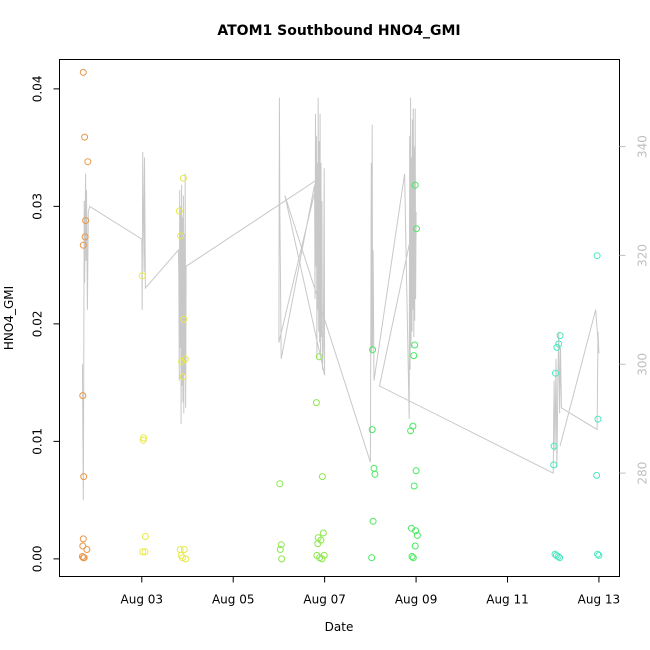 The width and height of the screenshot is (650, 650). Describe the element at coordinates (324, 600) in the screenshot. I see `x-tick-label: Aug 07` at that location.